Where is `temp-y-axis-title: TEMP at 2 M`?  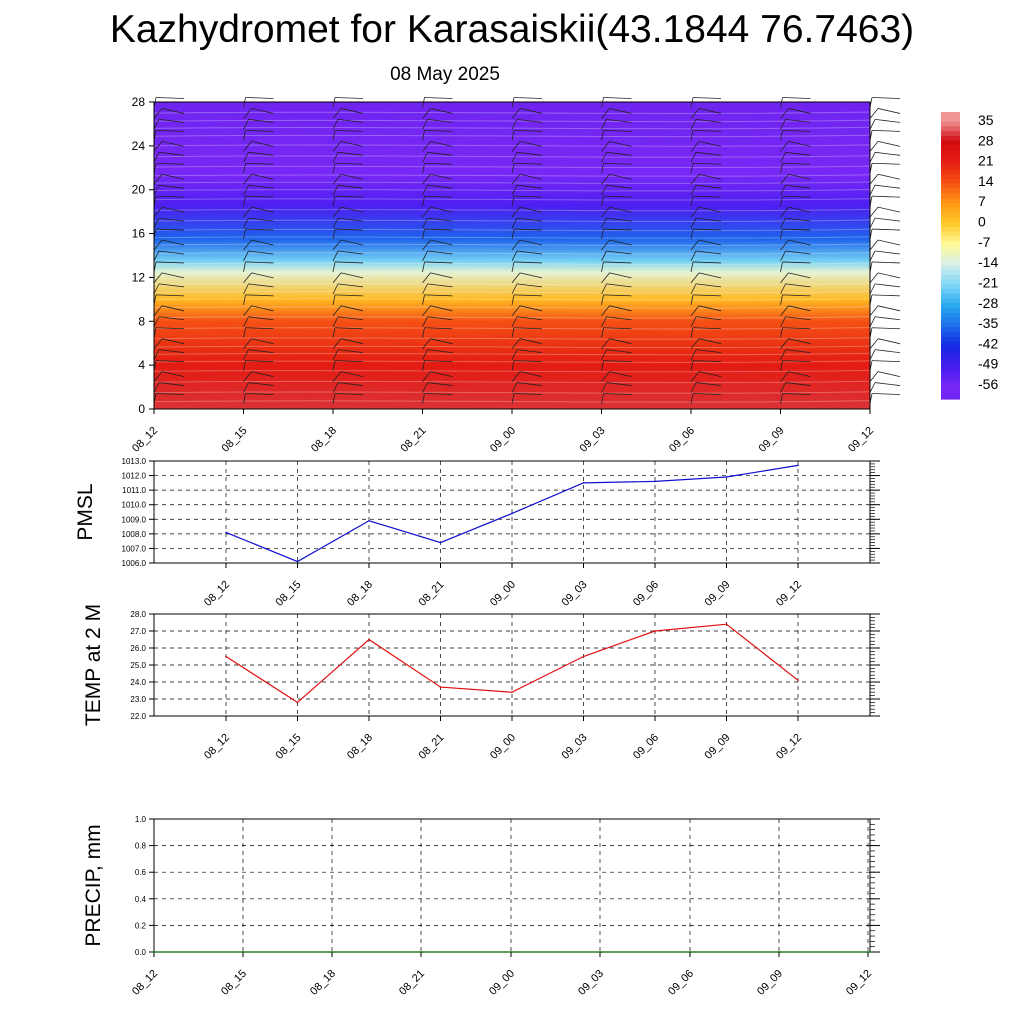 temp-y-axis-title: TEMP at 2 M is located at coordinates (93, 665).